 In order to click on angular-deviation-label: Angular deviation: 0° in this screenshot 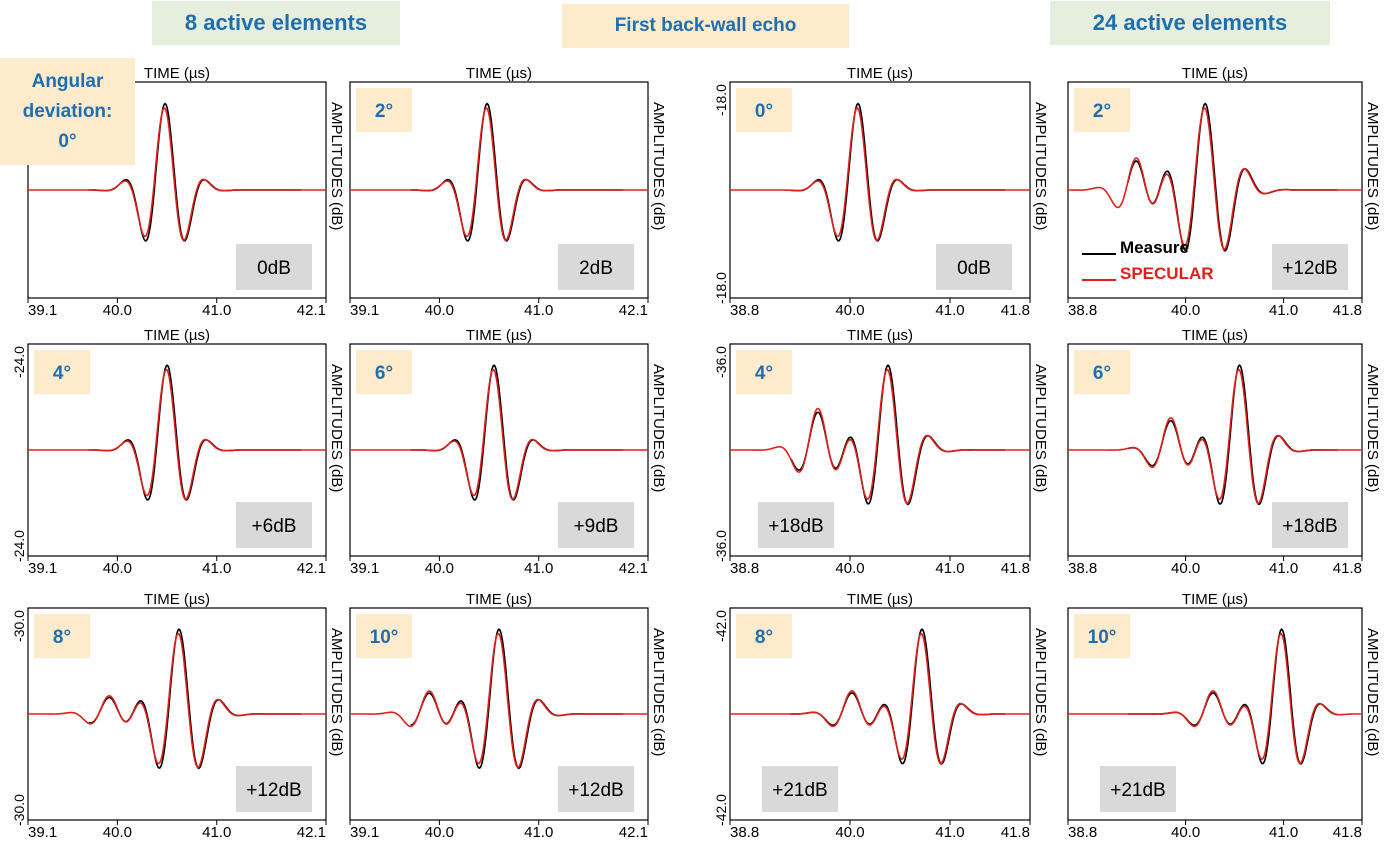, I will do `click(67, 111)`.